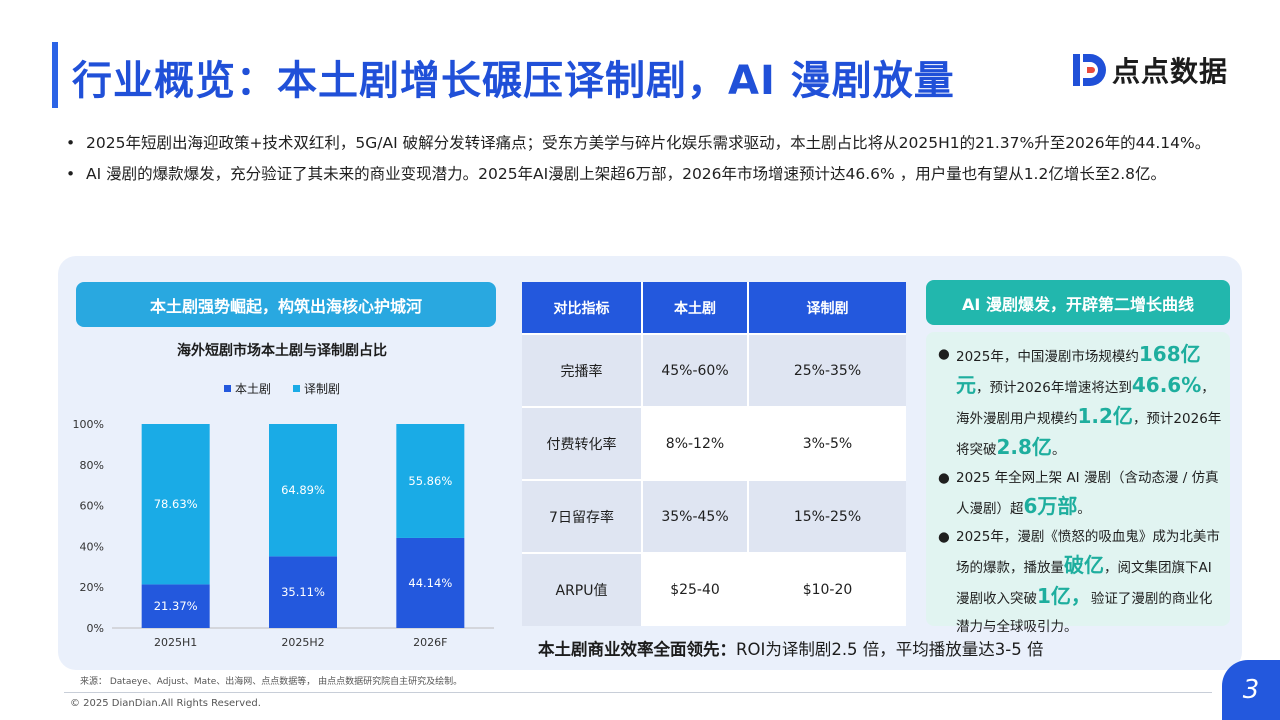 The image size is (1280, 720). Describe the element at coordinates (638, 692) in the screenshot. I see `footer-divider` at that location.